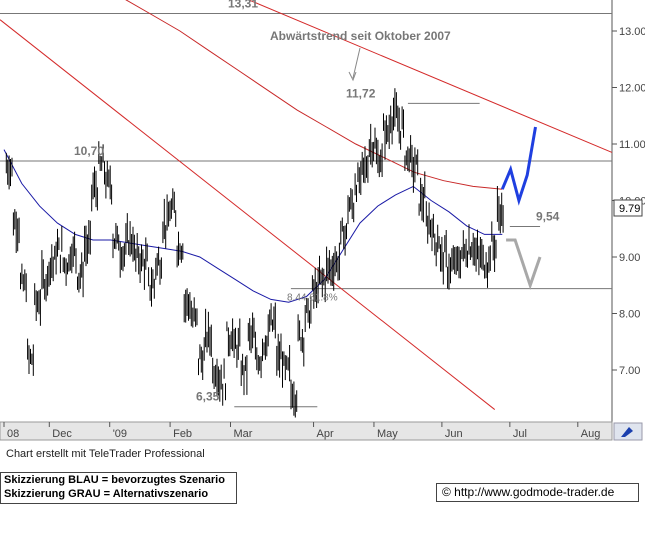  Describe the element at coordinates (627, 432) in the screenshot. I see `pencil-icon` at that location.